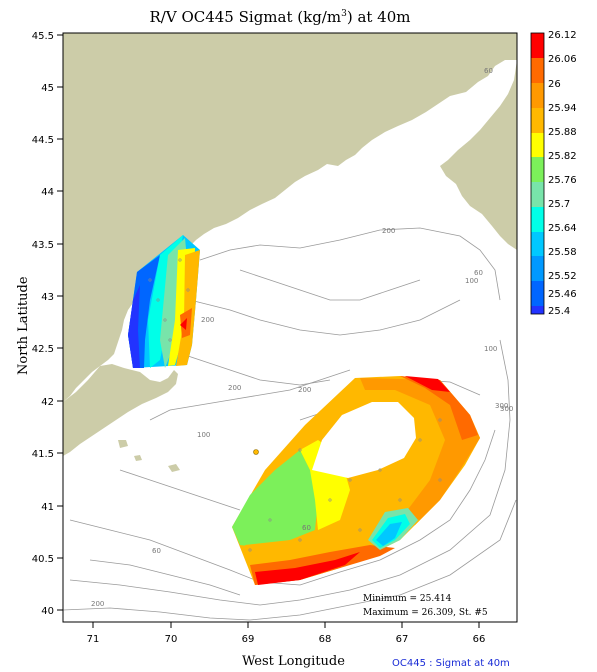  Describe the element at coordinates (562, 108) in the screenshot. I see `colorbar-label: 25.94` at that location.